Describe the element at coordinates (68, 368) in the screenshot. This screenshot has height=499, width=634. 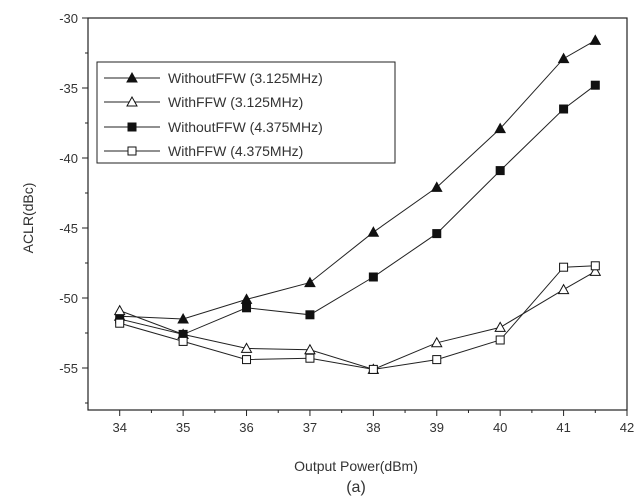
I see `y-tick-label: -55` at that location.